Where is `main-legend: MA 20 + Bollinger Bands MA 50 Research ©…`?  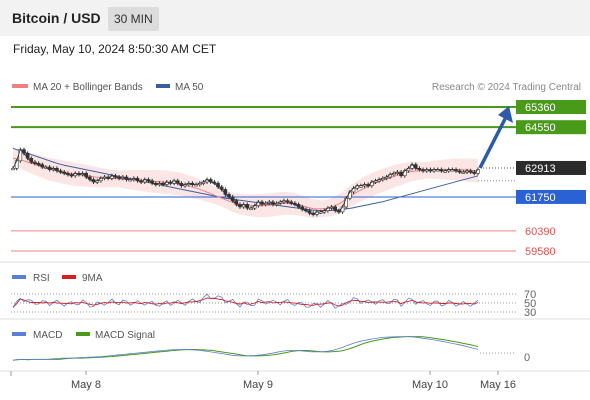 main-legend: MA 20 + Bollinger Bands MA 50 Research ©… is located at coordinates (296, 87).